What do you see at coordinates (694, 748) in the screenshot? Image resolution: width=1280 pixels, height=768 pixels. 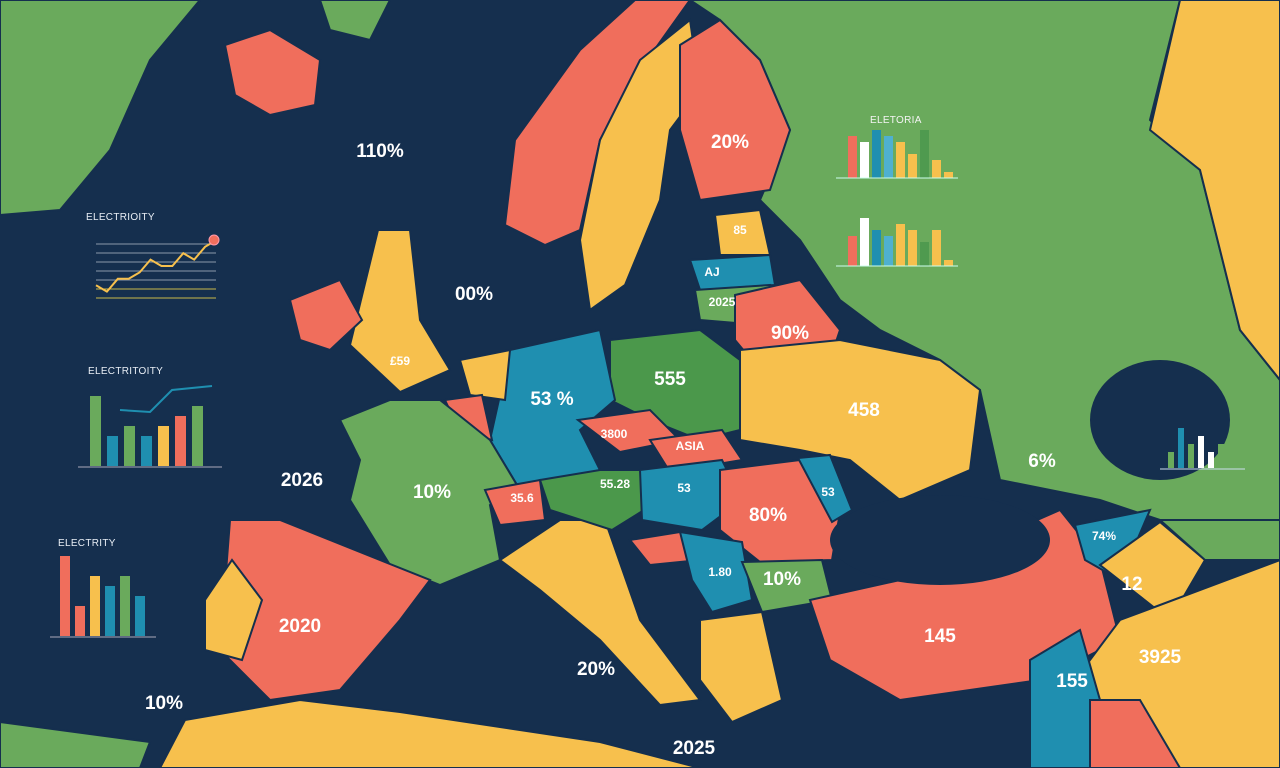 I see `map-label-mediterranean: 2025` at bounding box center [694, 748].